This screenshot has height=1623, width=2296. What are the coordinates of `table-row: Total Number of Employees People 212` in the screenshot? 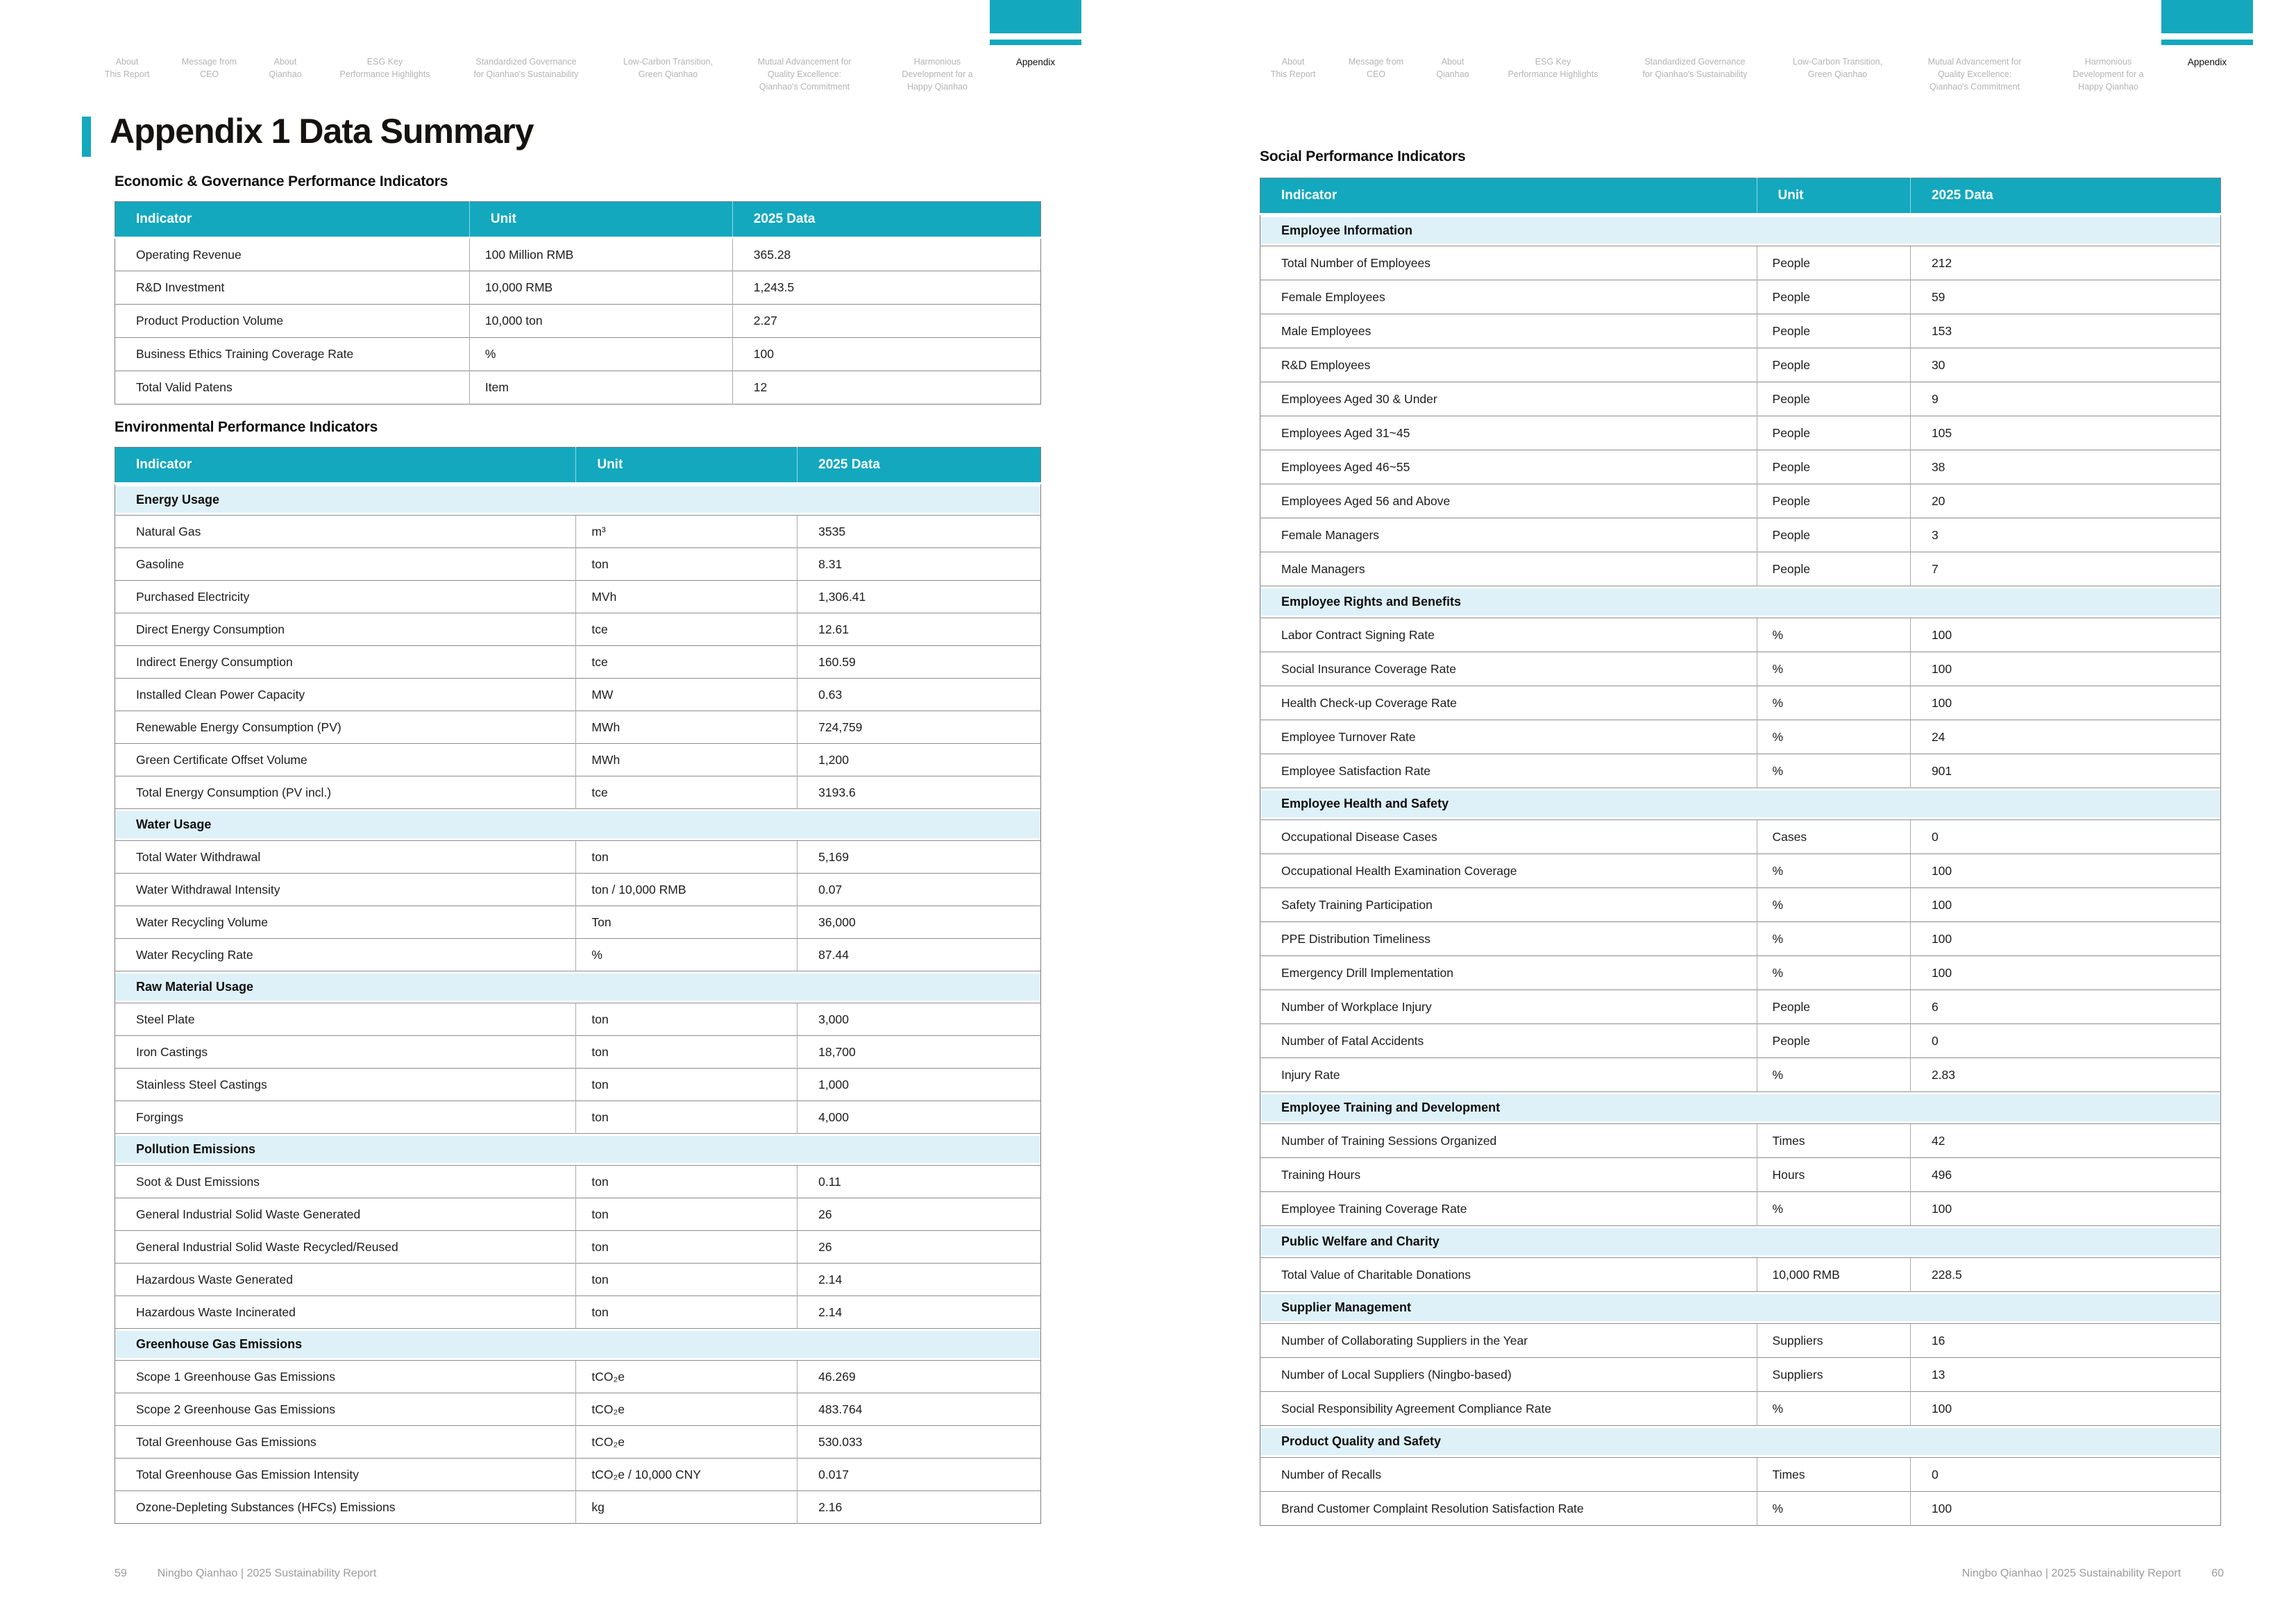 It's located at (1741, 263).